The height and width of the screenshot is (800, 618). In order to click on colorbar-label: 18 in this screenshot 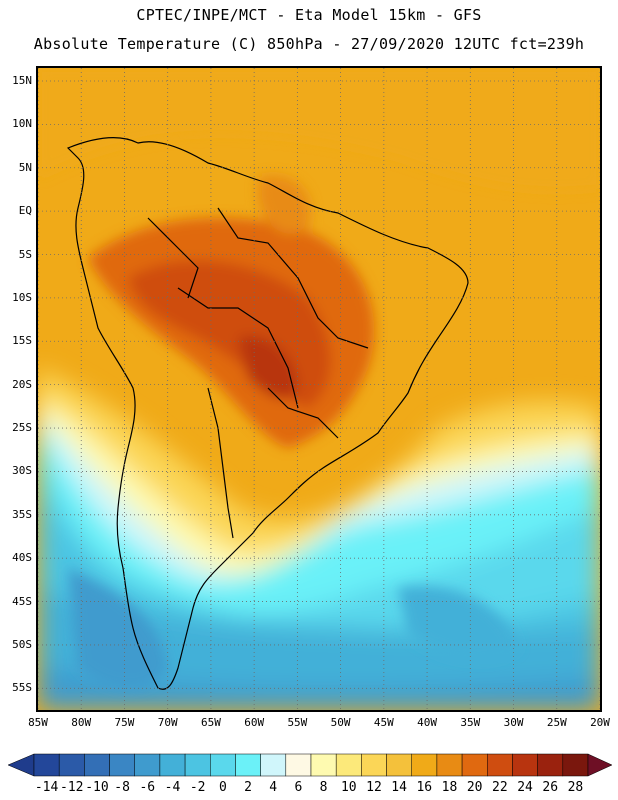, I will do `click(449, 787)`.